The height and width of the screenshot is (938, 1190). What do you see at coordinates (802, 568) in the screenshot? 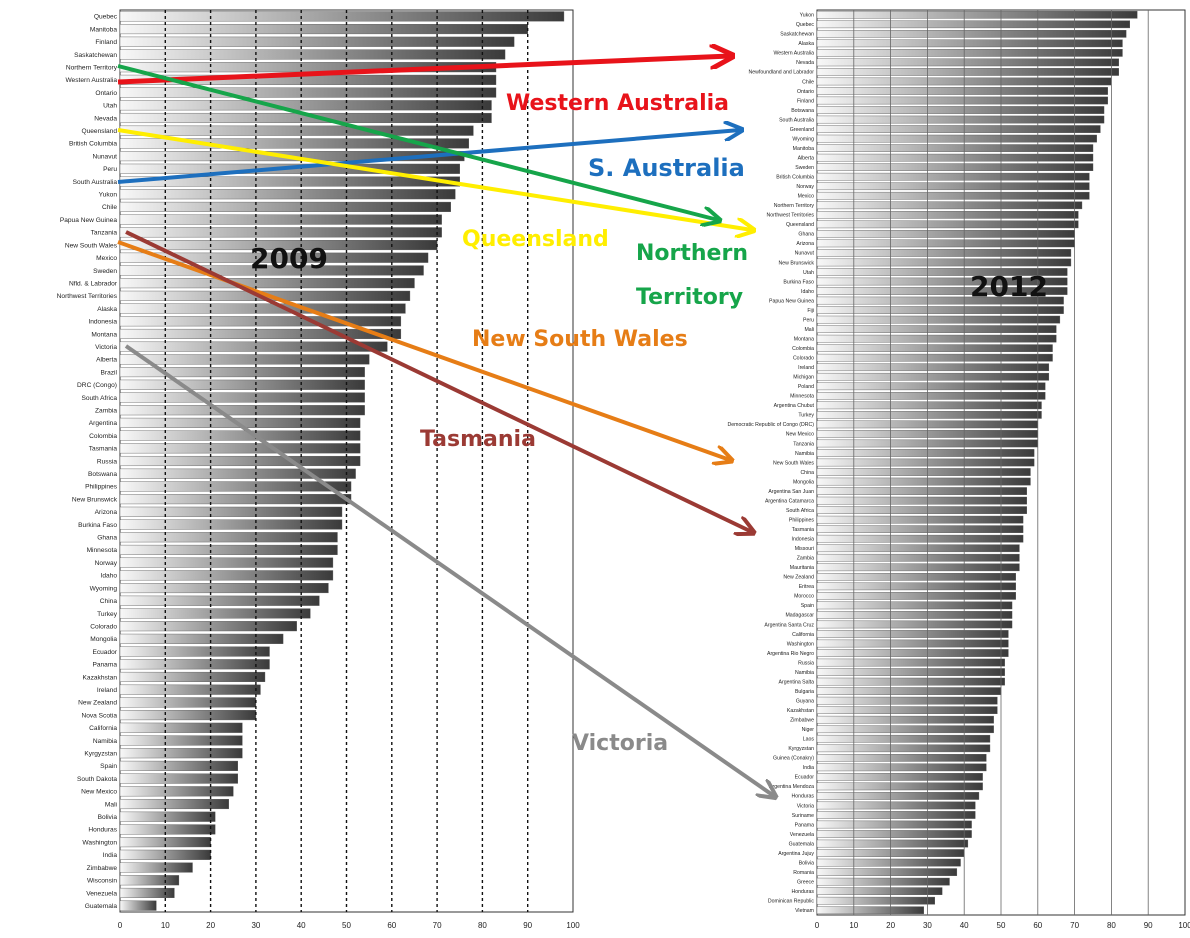
I see `category-label-c2012-58: Mauritania` at bounding box center [802, 568].